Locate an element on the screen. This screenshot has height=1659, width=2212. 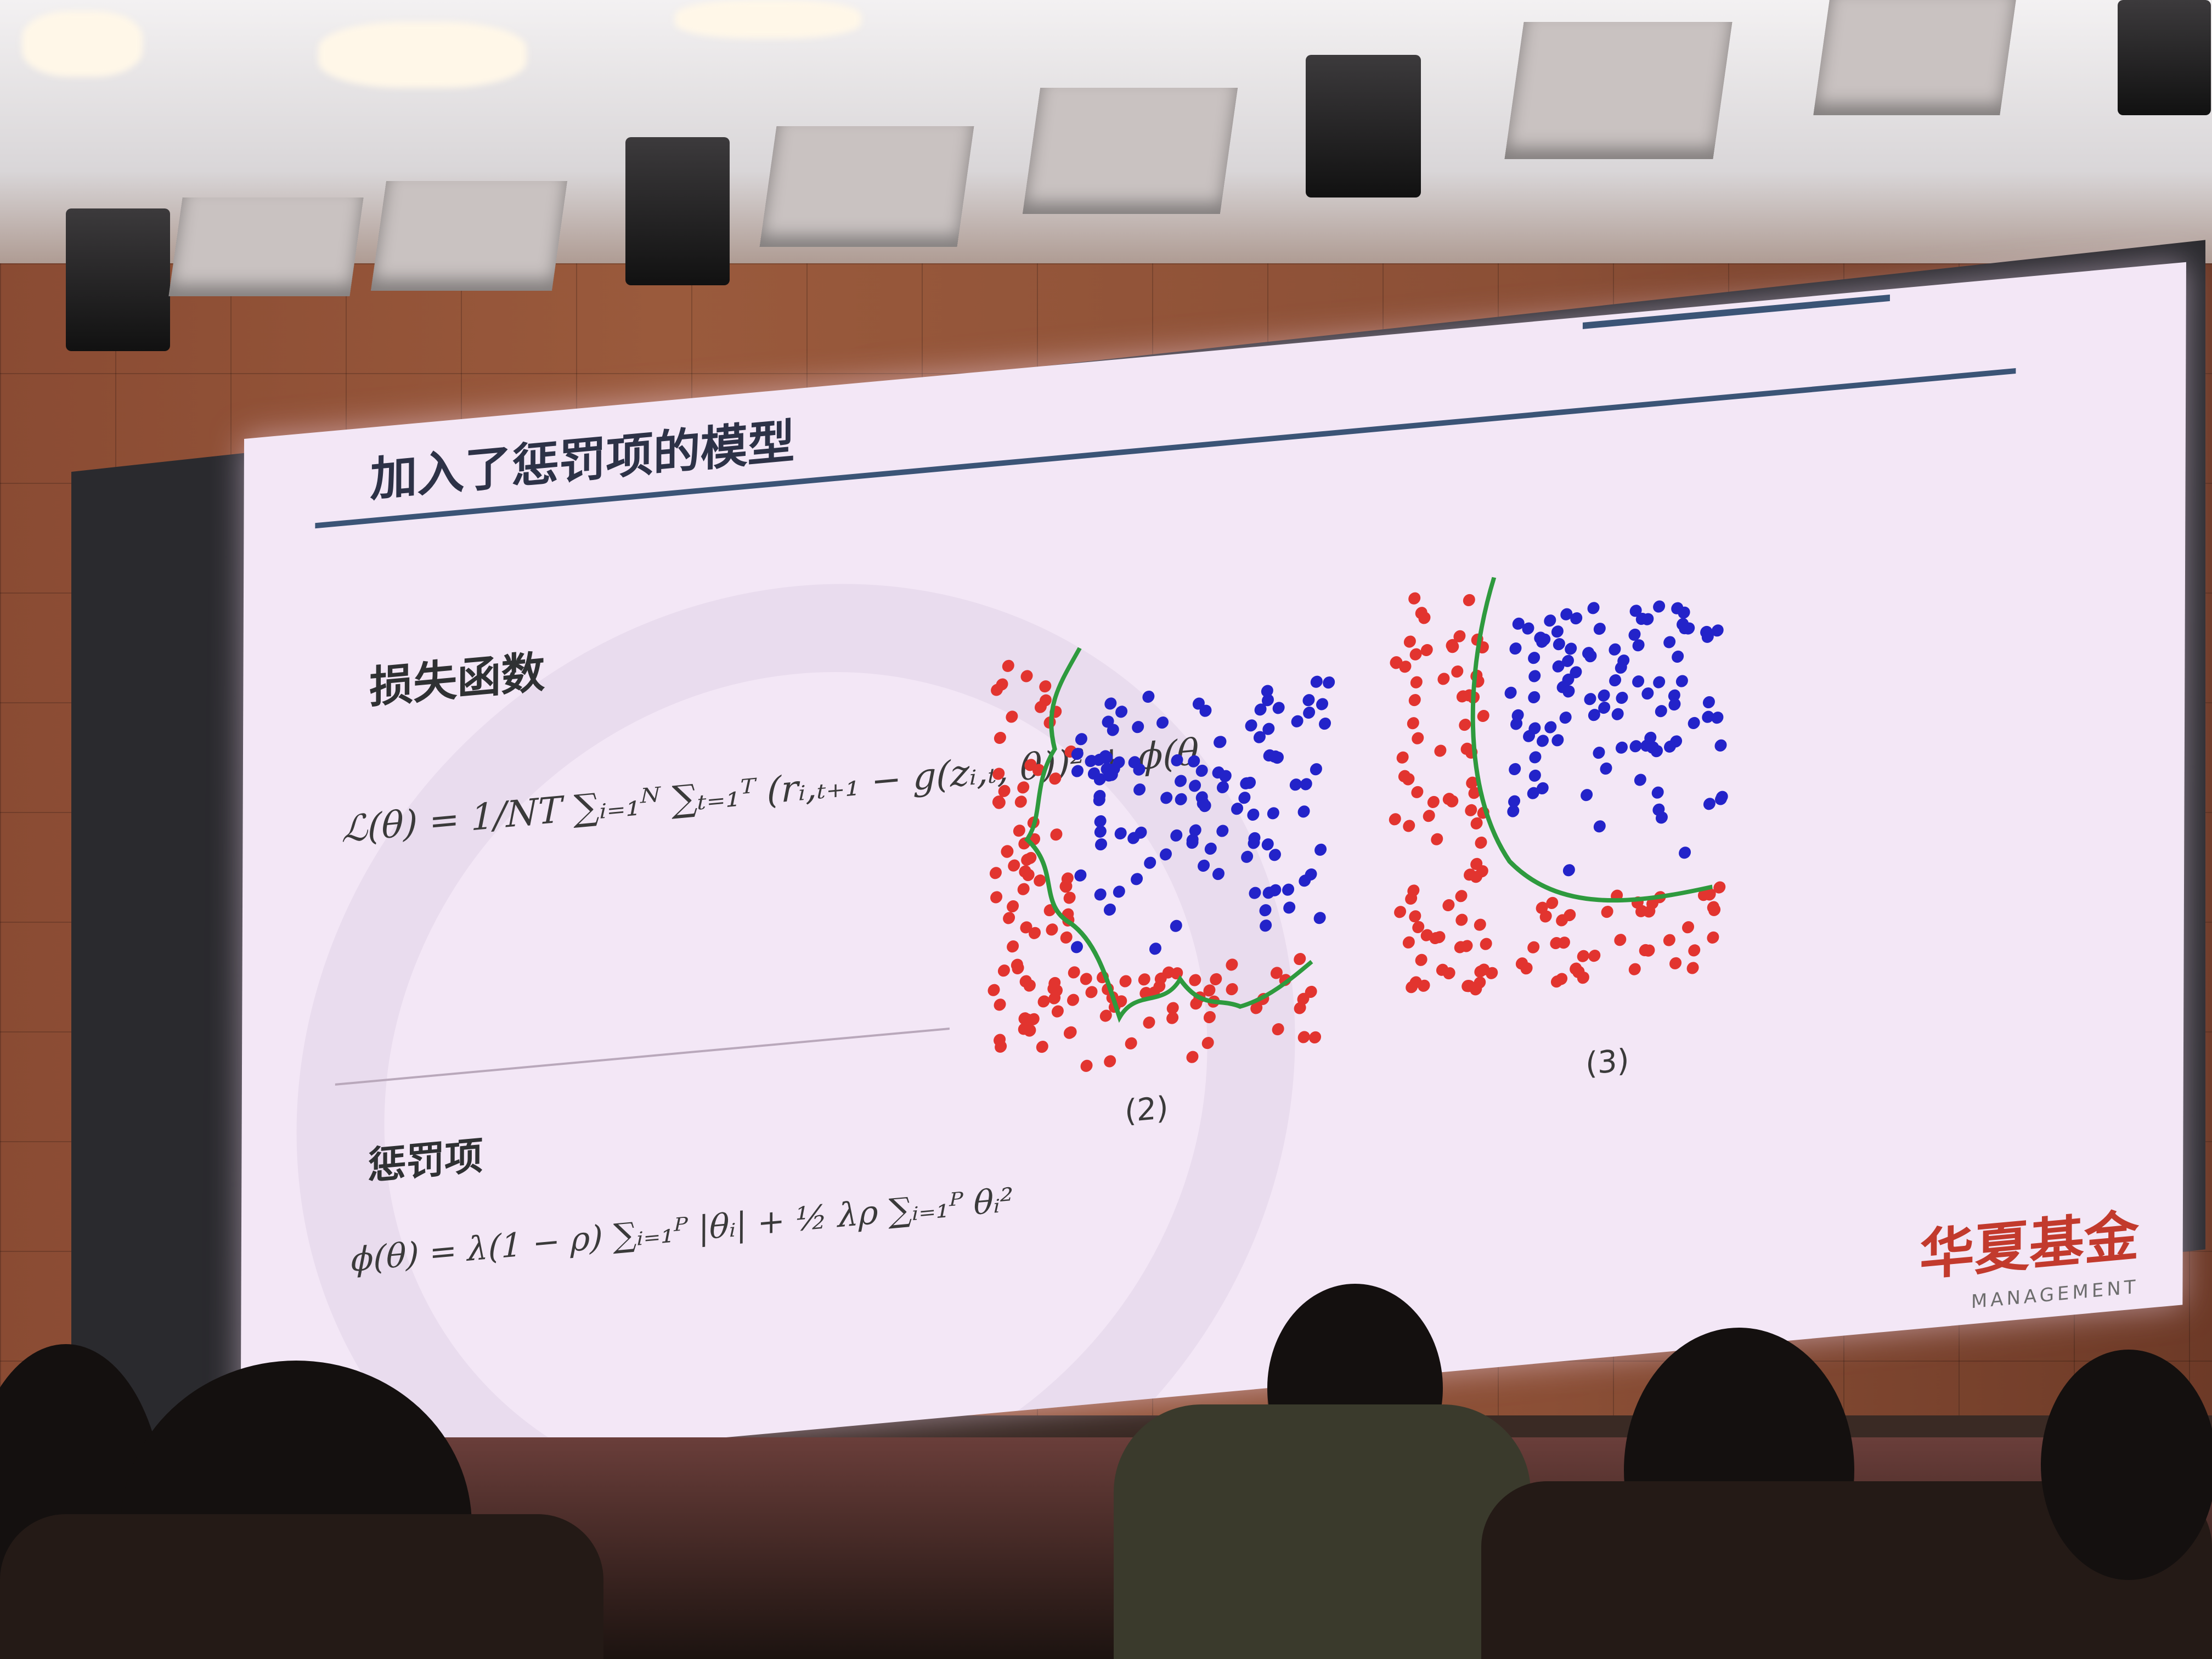
figure-label-3: (3) is located at coordinates (1607, 1062).